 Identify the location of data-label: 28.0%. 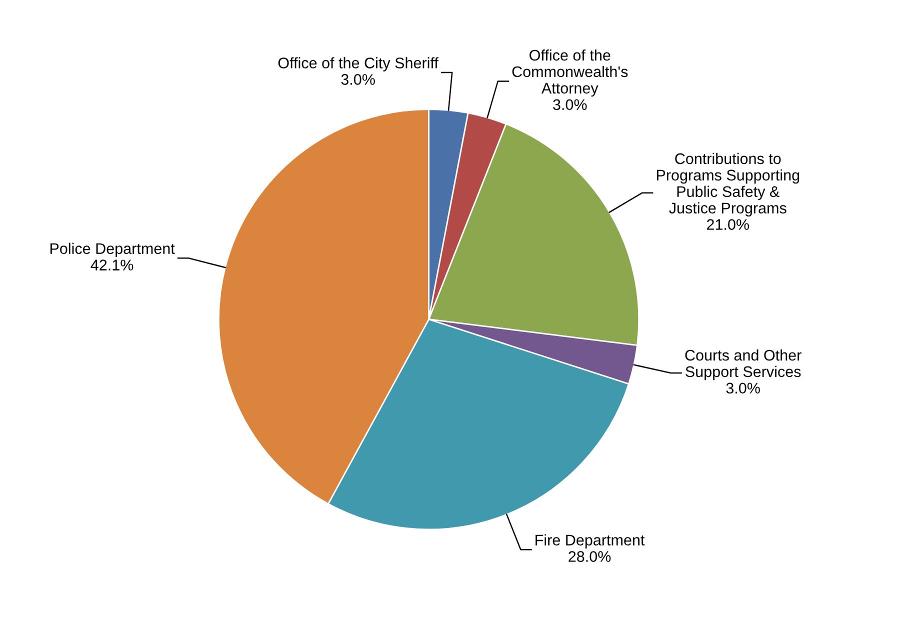
(589, 556).